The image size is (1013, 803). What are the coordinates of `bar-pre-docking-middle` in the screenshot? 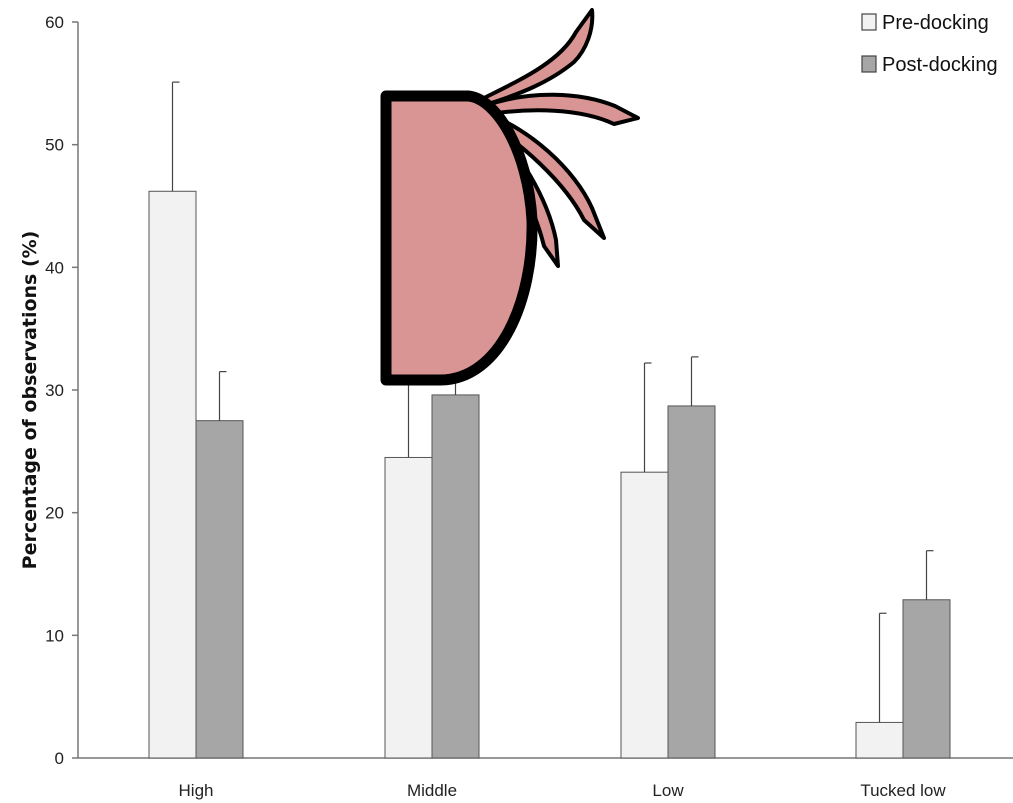 It's located at (408, 607).